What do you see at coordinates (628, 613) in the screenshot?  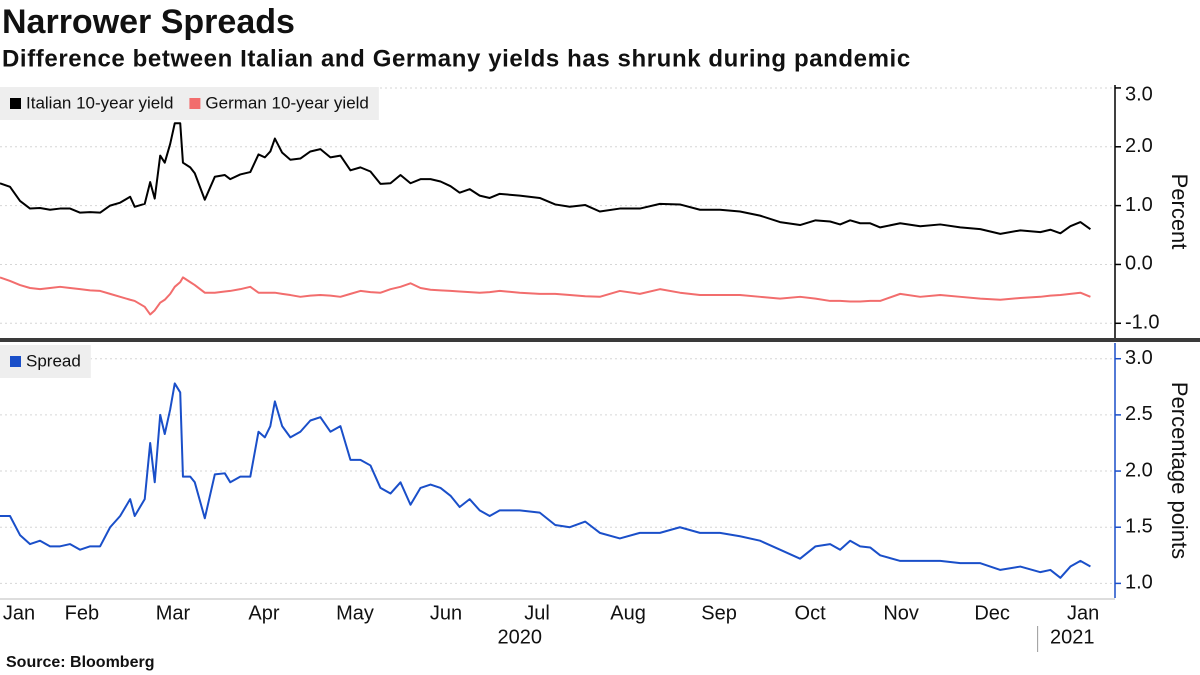 I see `x-tick-label: Aug` at bounding box center [628, 613].